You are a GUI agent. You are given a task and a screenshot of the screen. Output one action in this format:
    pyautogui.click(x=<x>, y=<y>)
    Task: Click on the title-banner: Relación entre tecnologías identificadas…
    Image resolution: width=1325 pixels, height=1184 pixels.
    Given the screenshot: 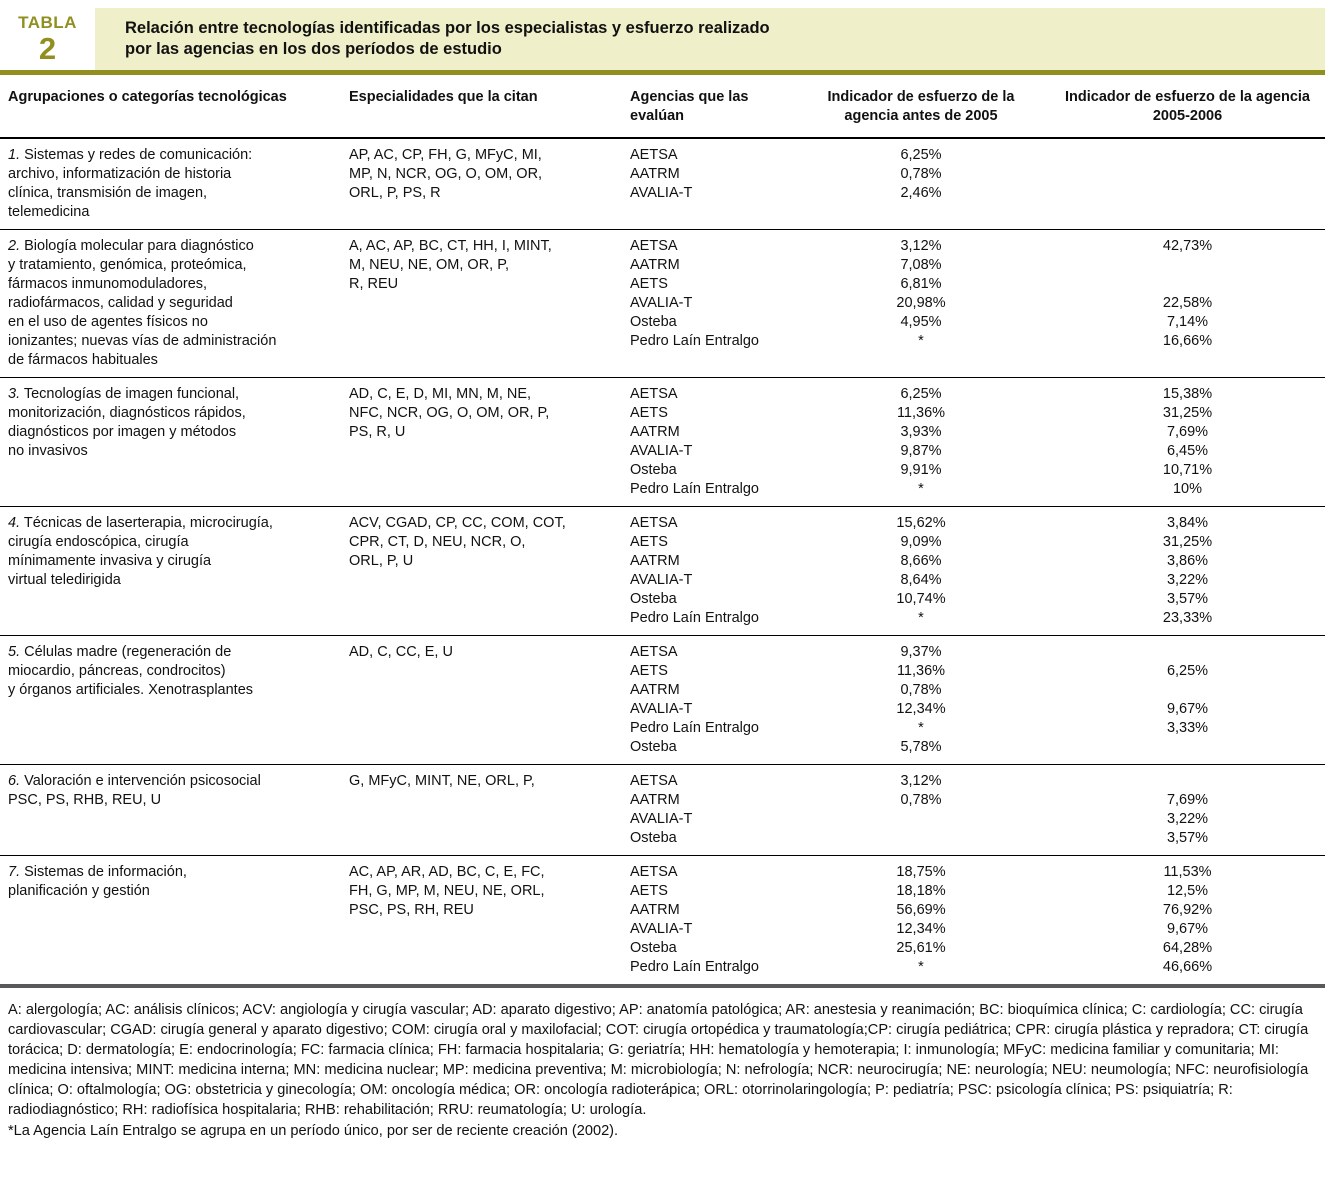 What is the action you would take?
    pyautogui.click(x=710, y=39)
    